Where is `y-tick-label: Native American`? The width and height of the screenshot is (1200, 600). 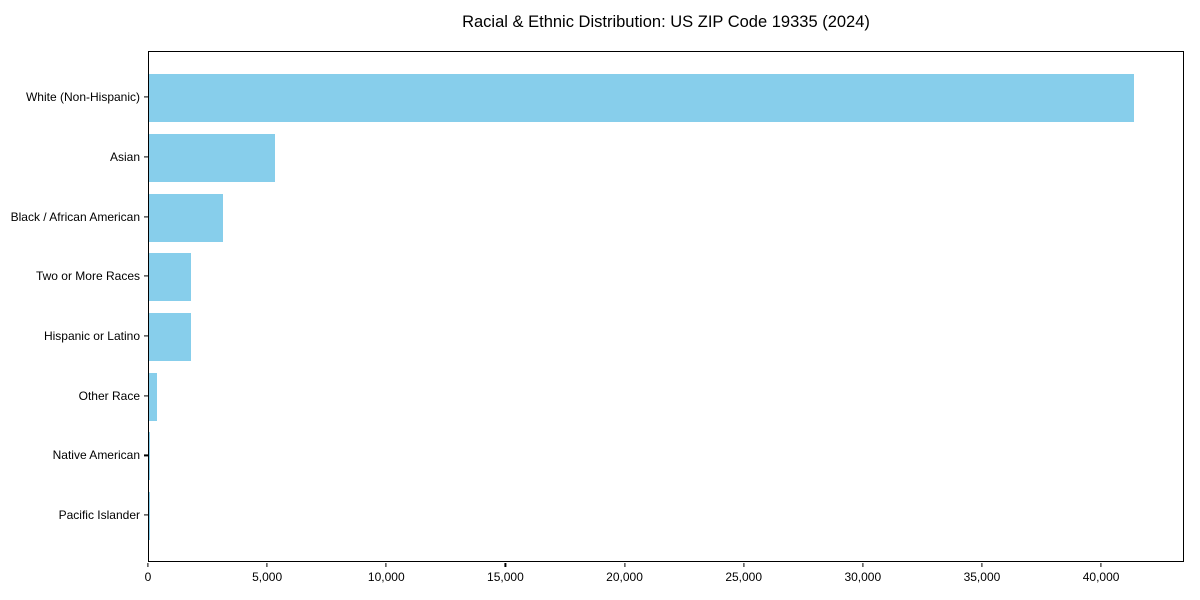
y-tick-label: Native American is located at coordinates (96, 455).